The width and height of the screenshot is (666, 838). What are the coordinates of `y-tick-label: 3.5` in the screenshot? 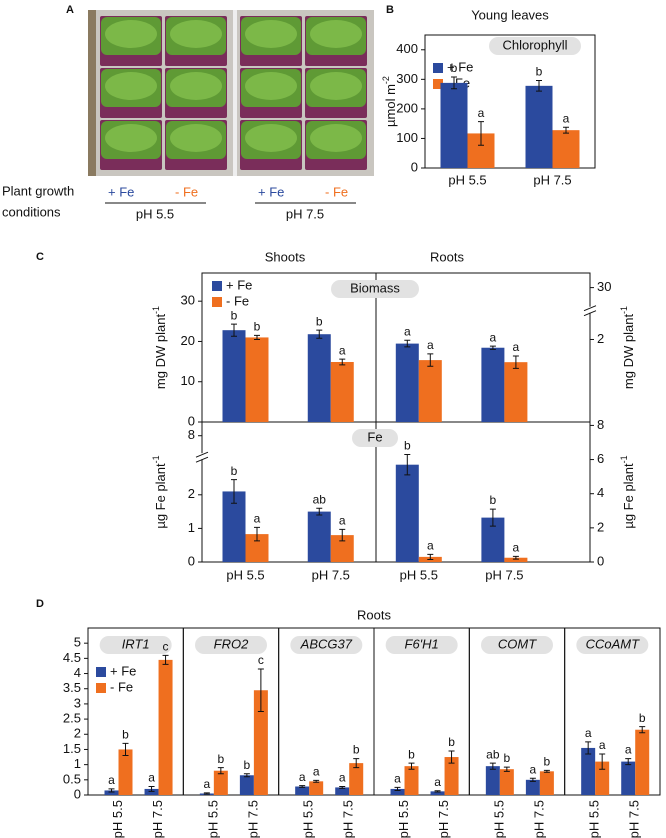 It's located at (72, 687).